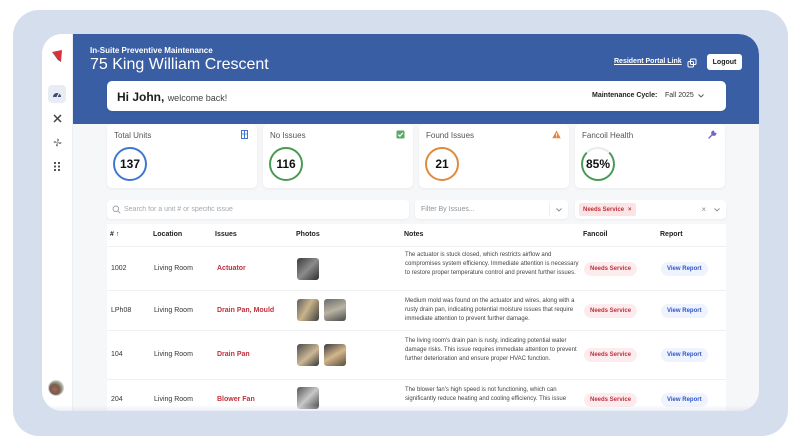  I want to click on sidebar-item-more, so click(57, 166).